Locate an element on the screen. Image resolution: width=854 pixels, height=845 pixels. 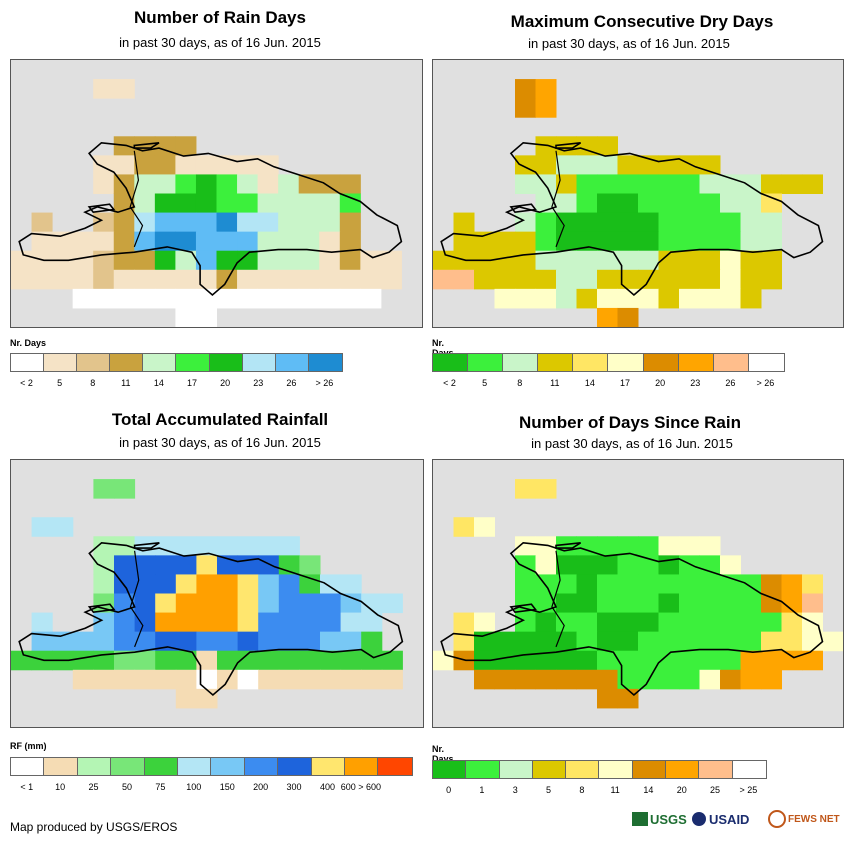
legend-tick-label: 23 is located at coordinates (258, 383).